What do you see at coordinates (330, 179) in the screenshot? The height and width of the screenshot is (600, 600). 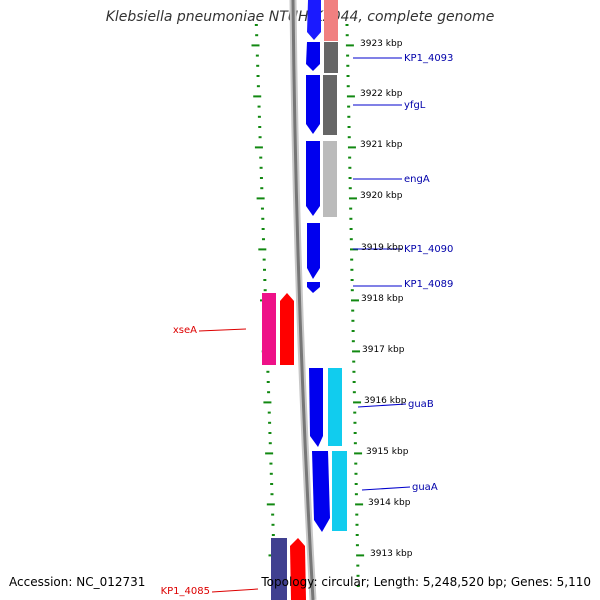 I see `gene-box-enga` at bounding box center [330, 179].